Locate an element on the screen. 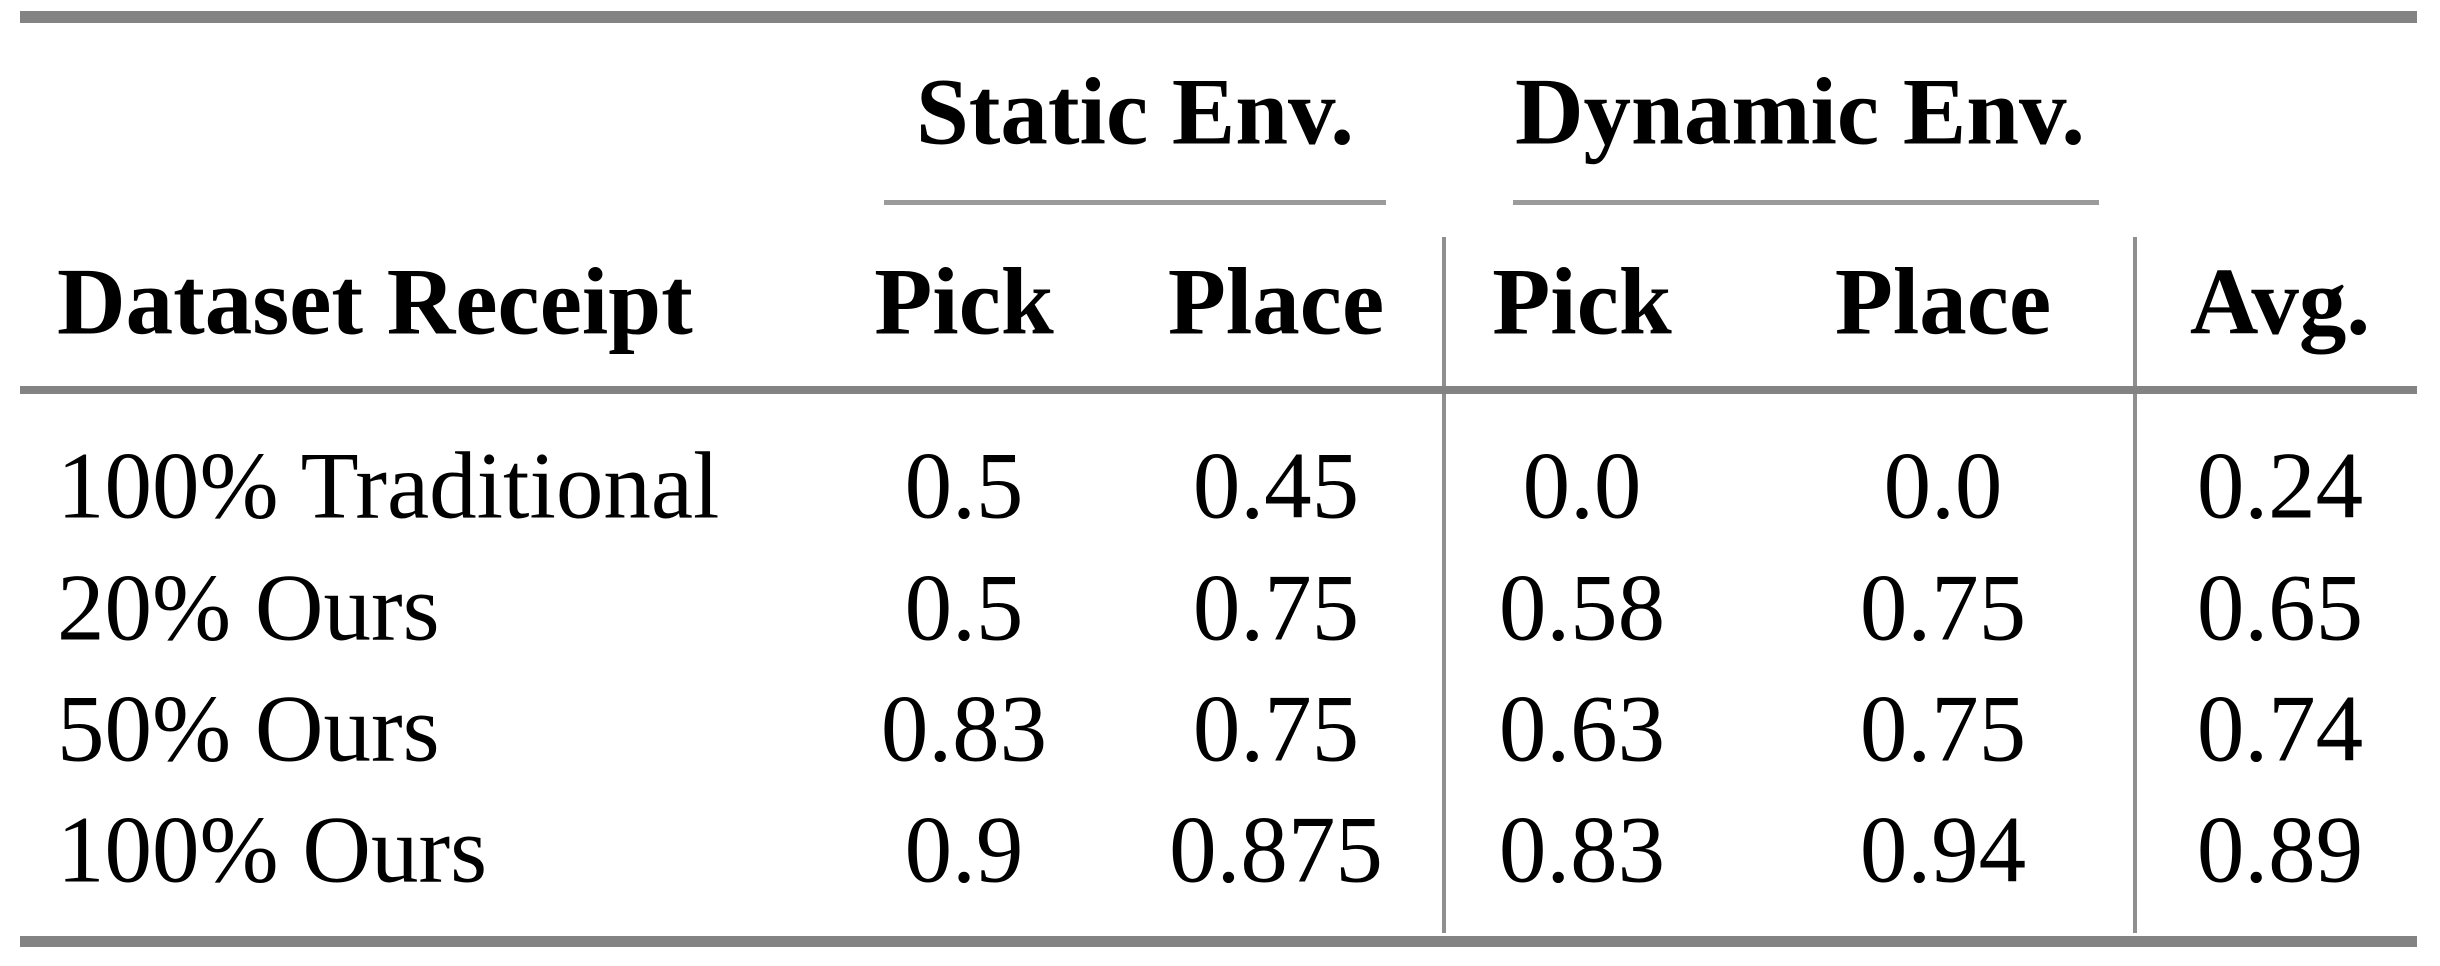 The width and height of the screenshot is (2440, 966). cell-dynamic-place: 0.94 is located at coordinates (1943, 849).